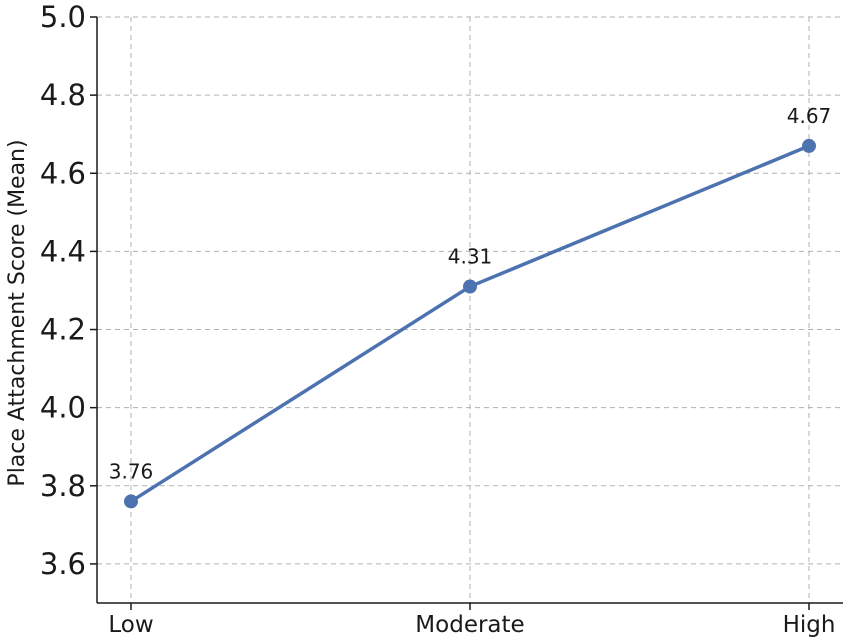  Describe the element at coordinates (63, 330) in the screenshot. I see `y-tick-label: 4.2` at that location.